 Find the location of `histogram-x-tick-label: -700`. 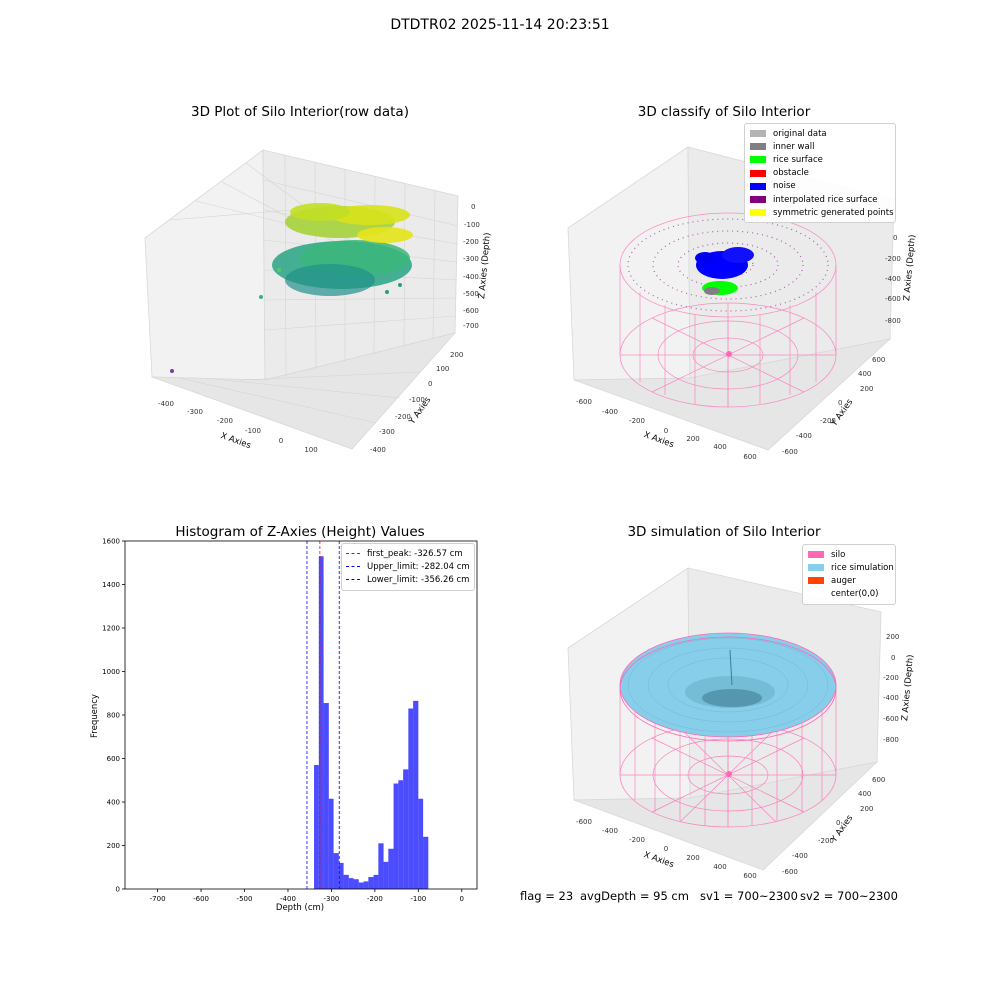

histogram-x-tick-label: -700 is located at coordinates (158, 899).